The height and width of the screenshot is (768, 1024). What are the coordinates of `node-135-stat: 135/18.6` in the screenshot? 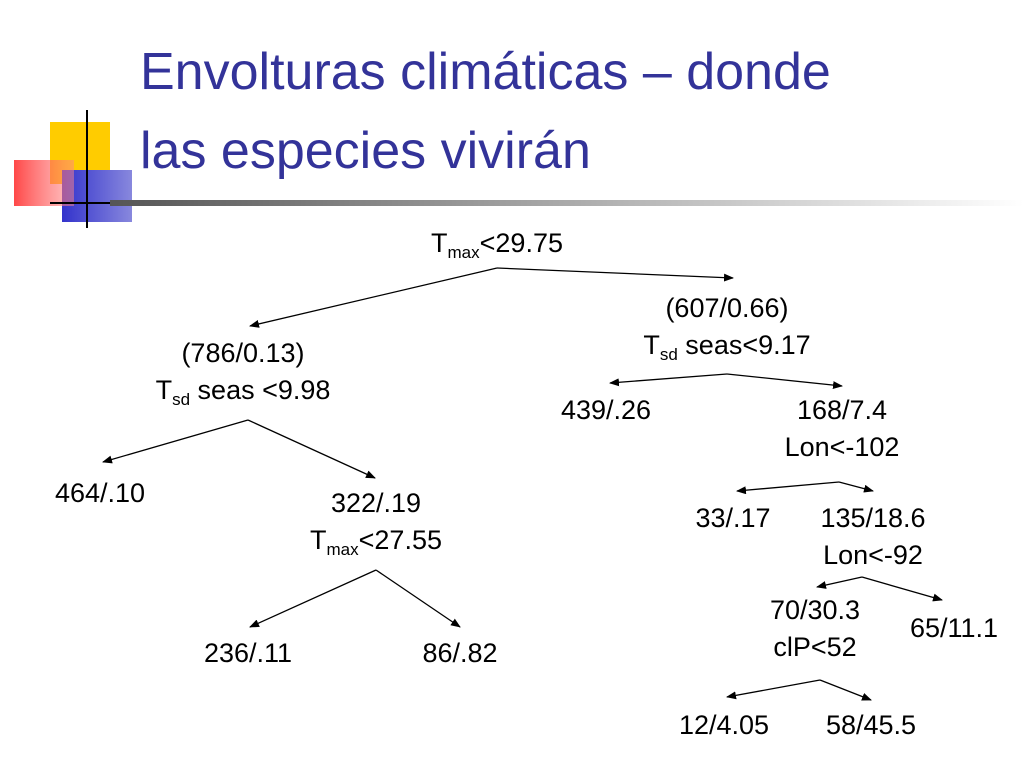 It's located at (873, 518).